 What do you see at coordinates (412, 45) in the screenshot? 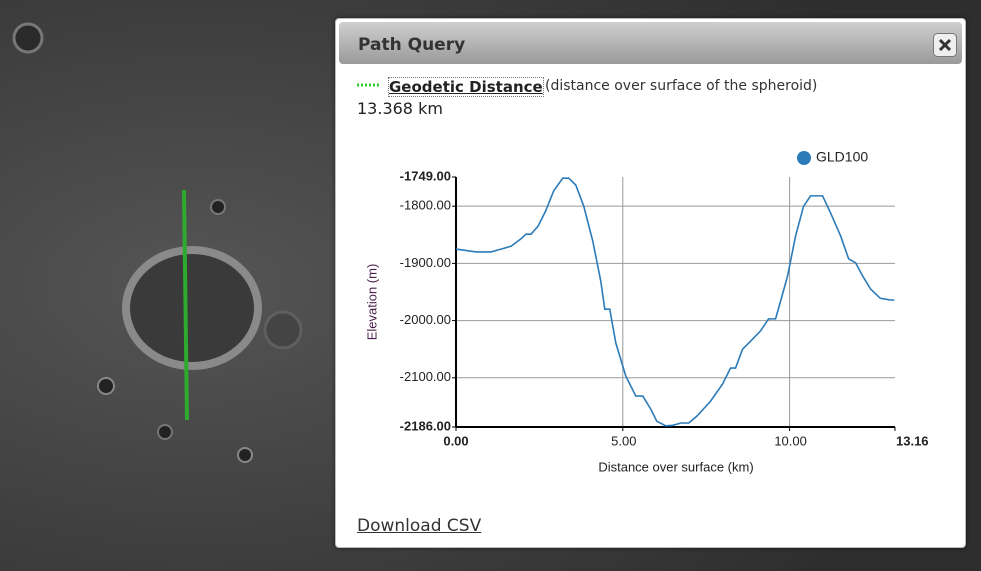
I see `panel-title: Path Query` at bounding box center [412, 45].